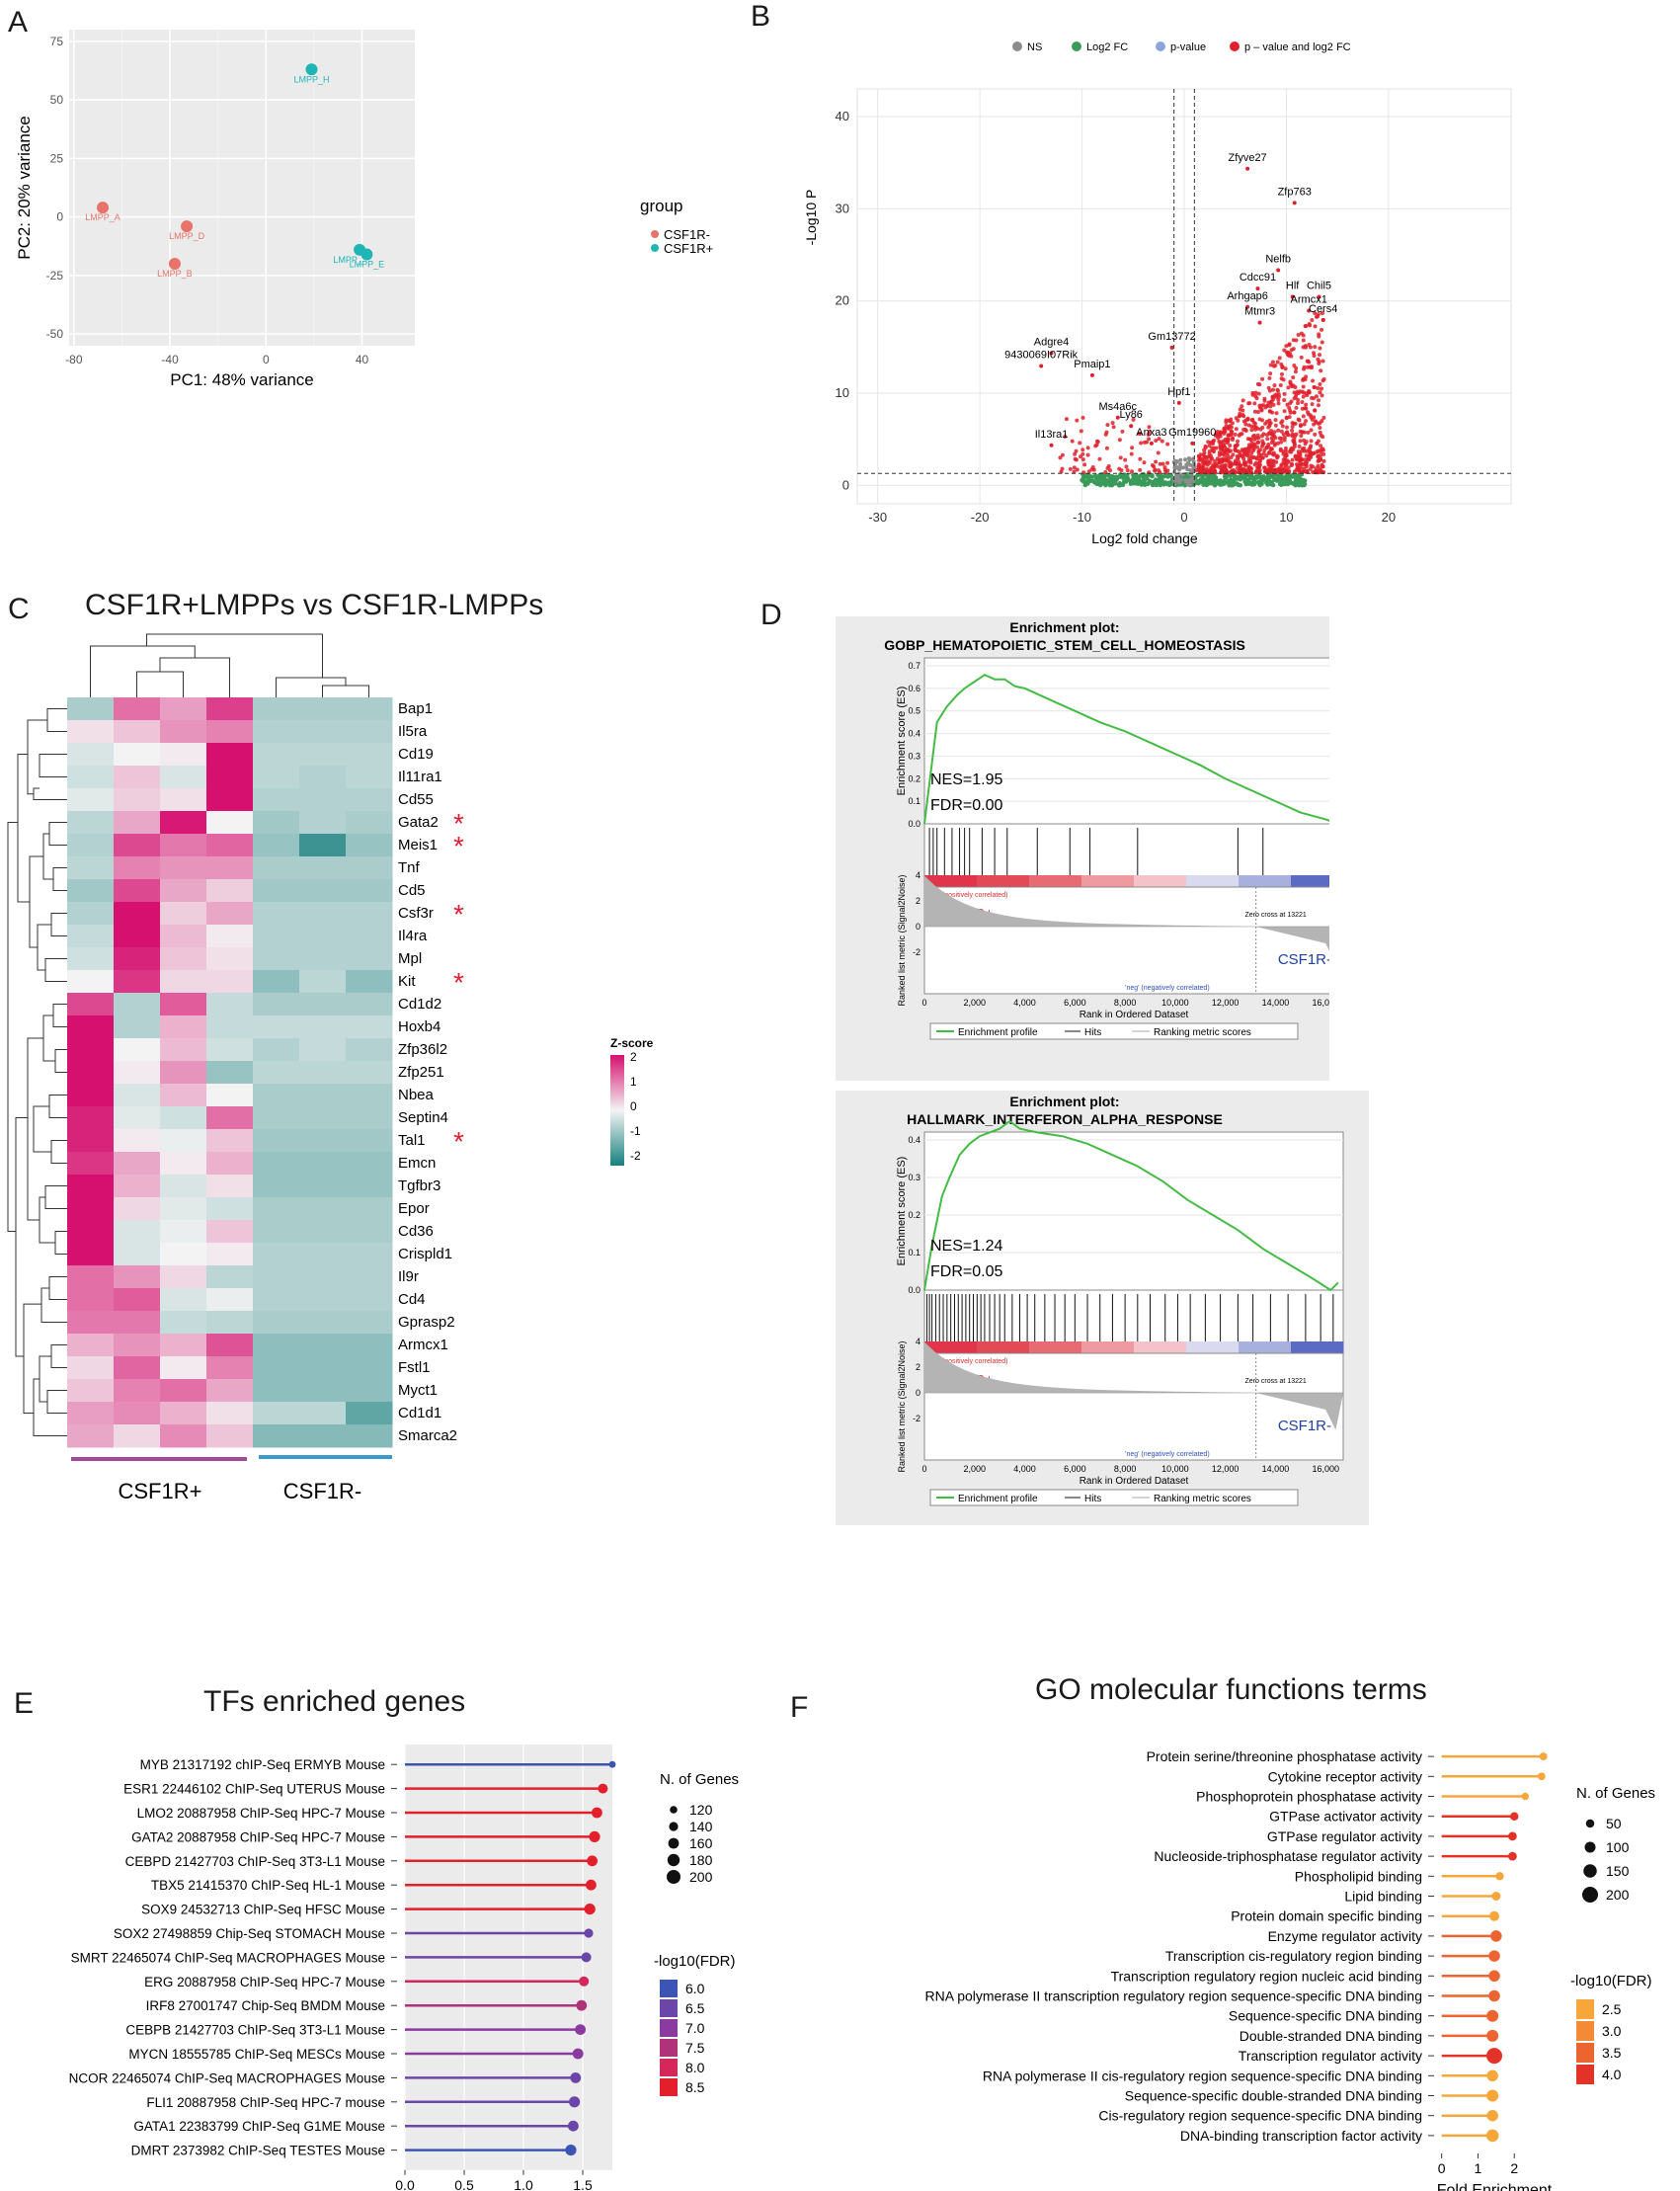 Image resolution: width=1680 pixels, height=2191 pixels. I want to click on gsea-x-tick: 10,000, so click(1175, 1003).